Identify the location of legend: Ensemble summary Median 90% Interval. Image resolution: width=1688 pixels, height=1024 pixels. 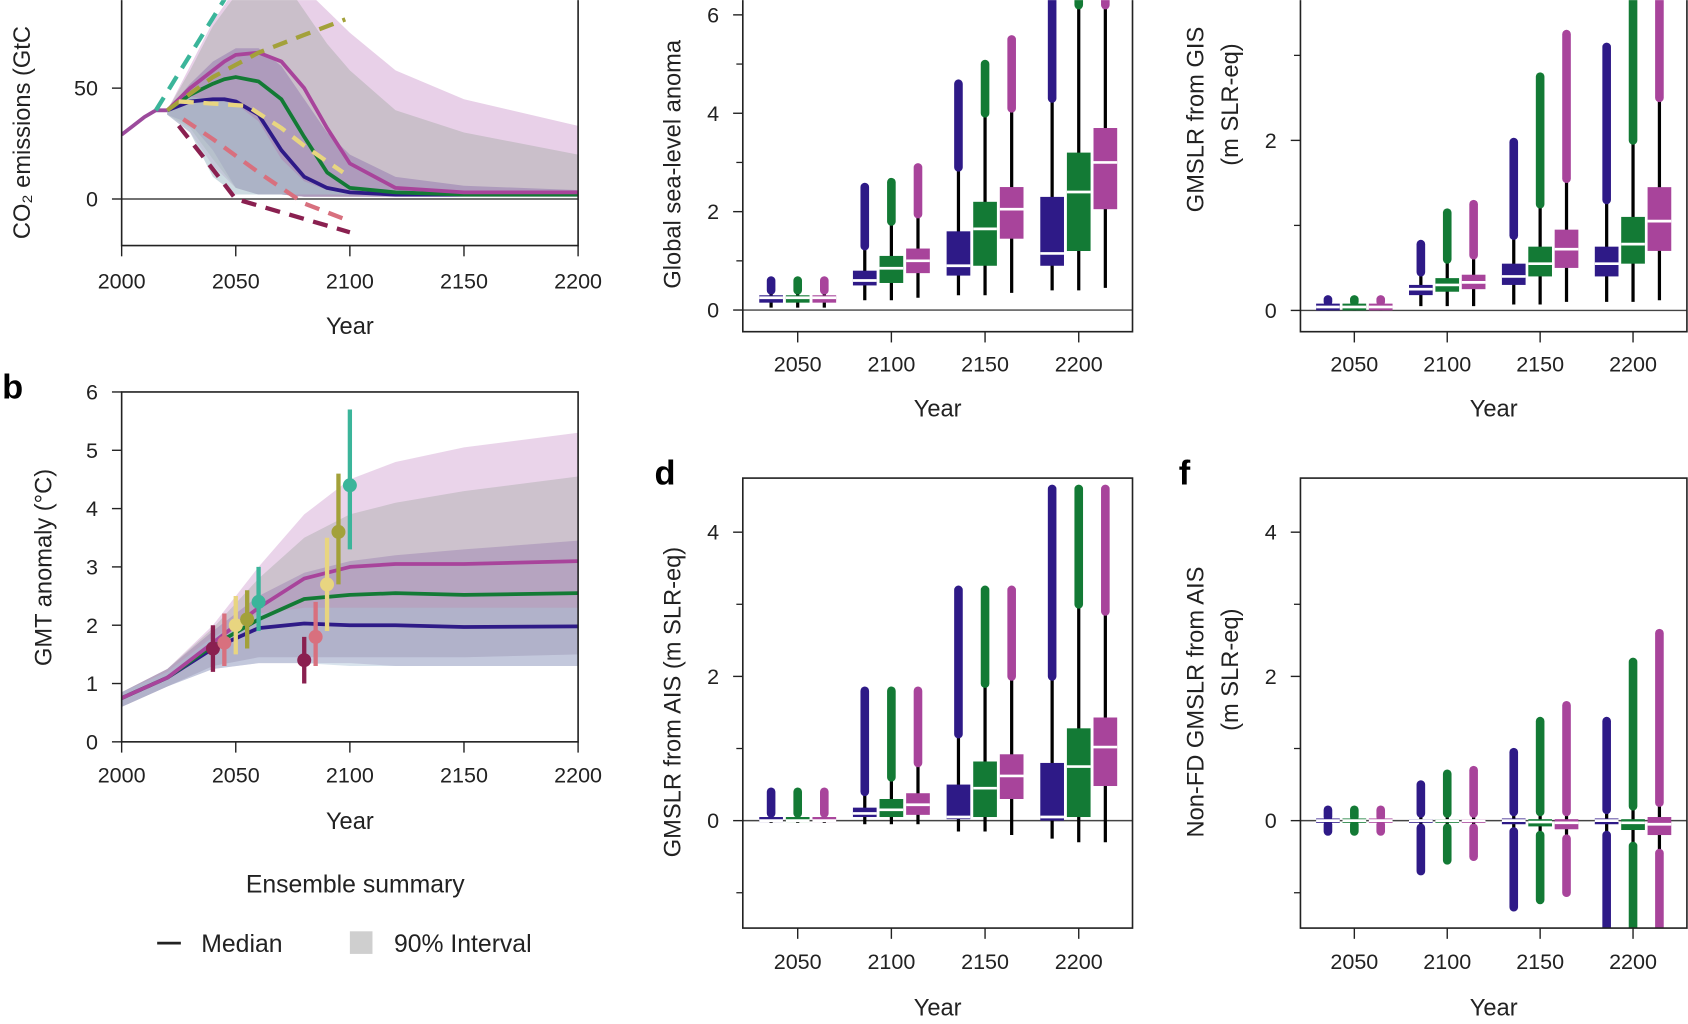
(344, 915).